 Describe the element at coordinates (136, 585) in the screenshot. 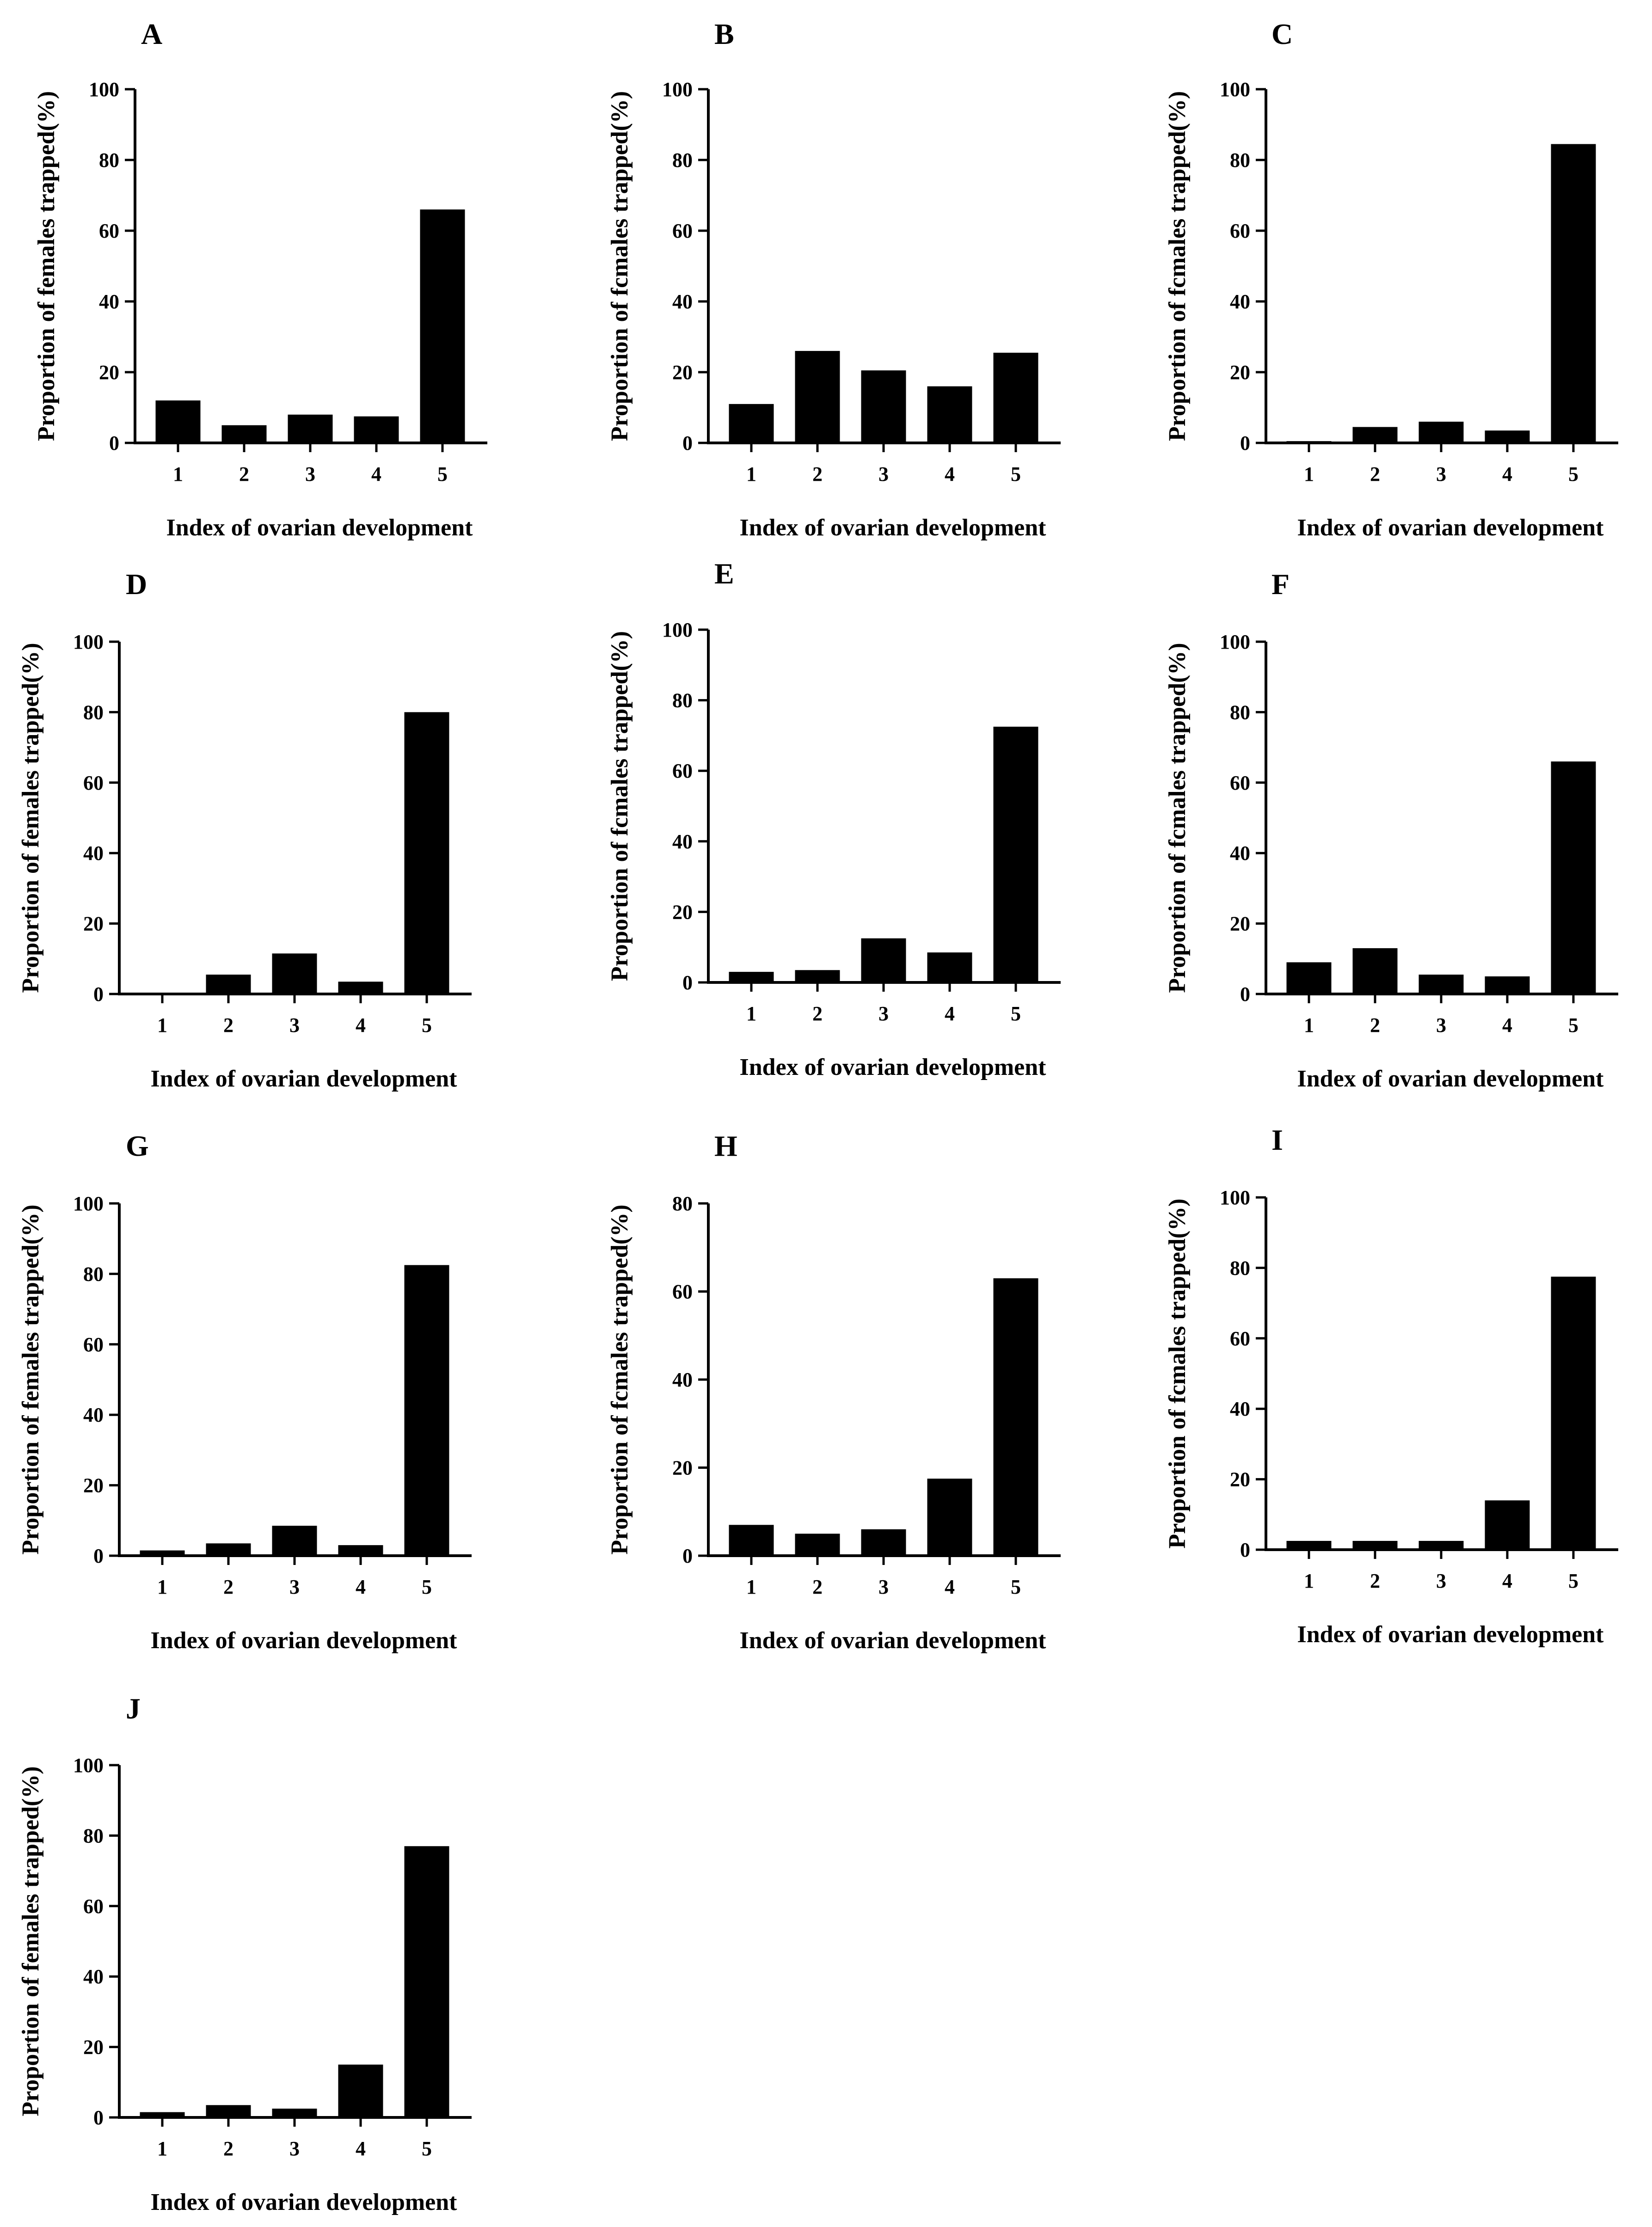

I see `panel-label: D` at that location.